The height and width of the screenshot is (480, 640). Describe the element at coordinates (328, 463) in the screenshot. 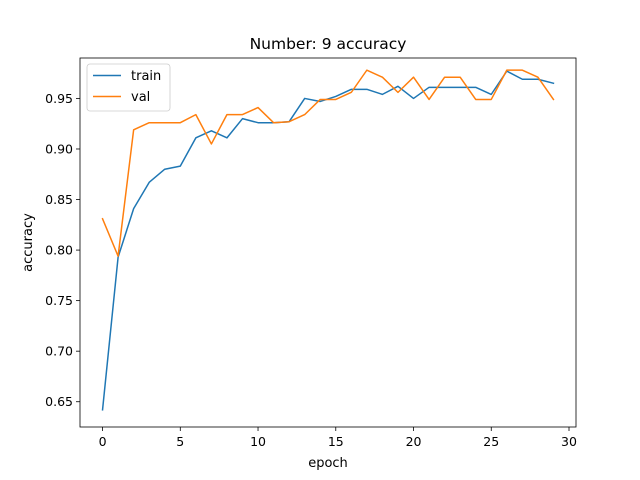

I see `x-axis-label: epoch` at that location.